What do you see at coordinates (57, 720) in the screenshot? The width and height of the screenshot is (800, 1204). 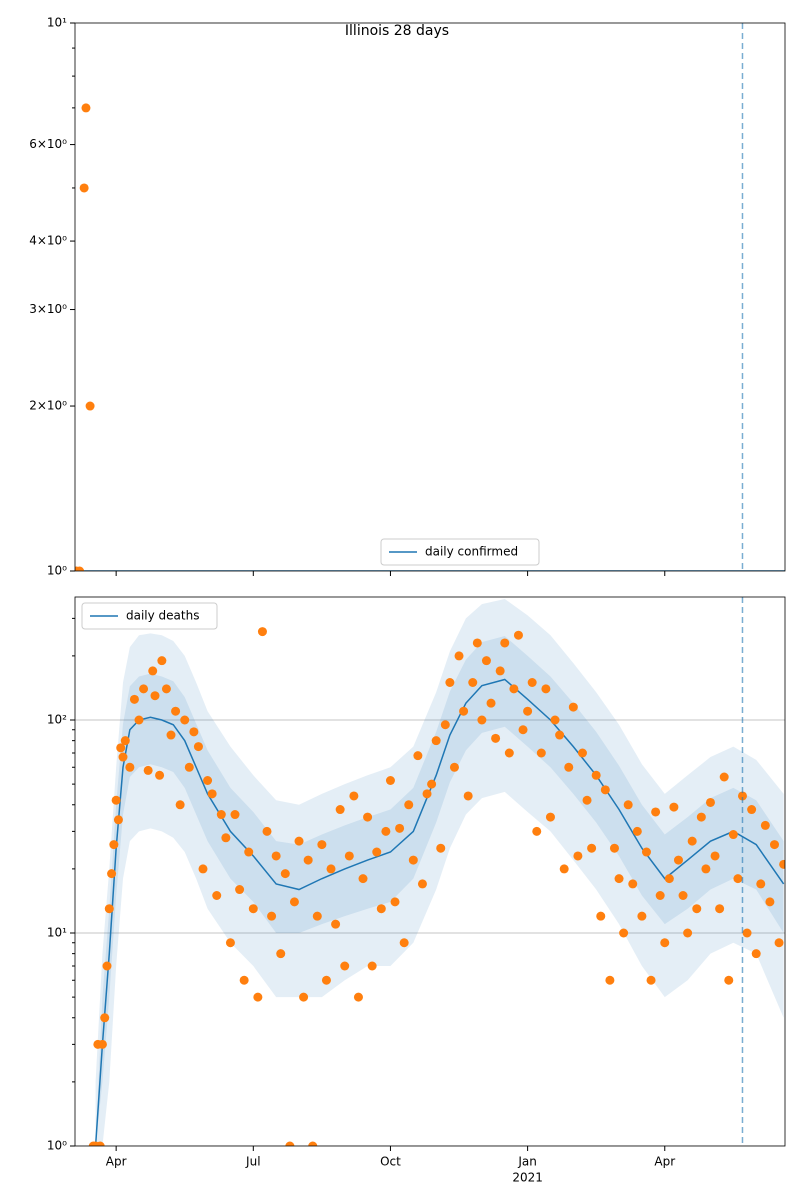 I see `y-tick-label: 10²` at bounding box center [57, 720].